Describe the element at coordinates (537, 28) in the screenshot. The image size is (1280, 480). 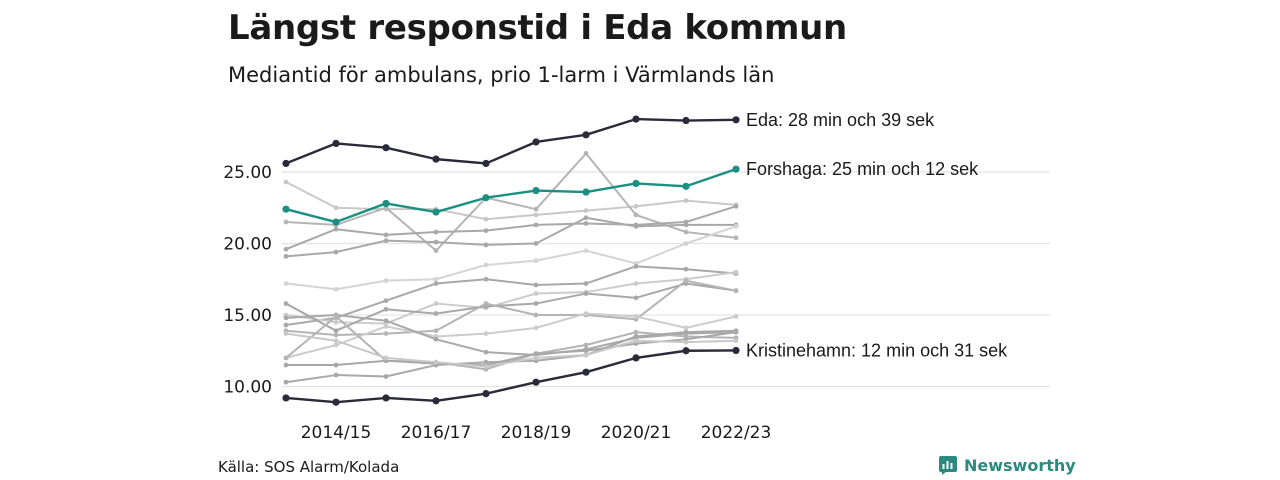
I see `chart-title: Längst responstid i Eda kommun` at that location.